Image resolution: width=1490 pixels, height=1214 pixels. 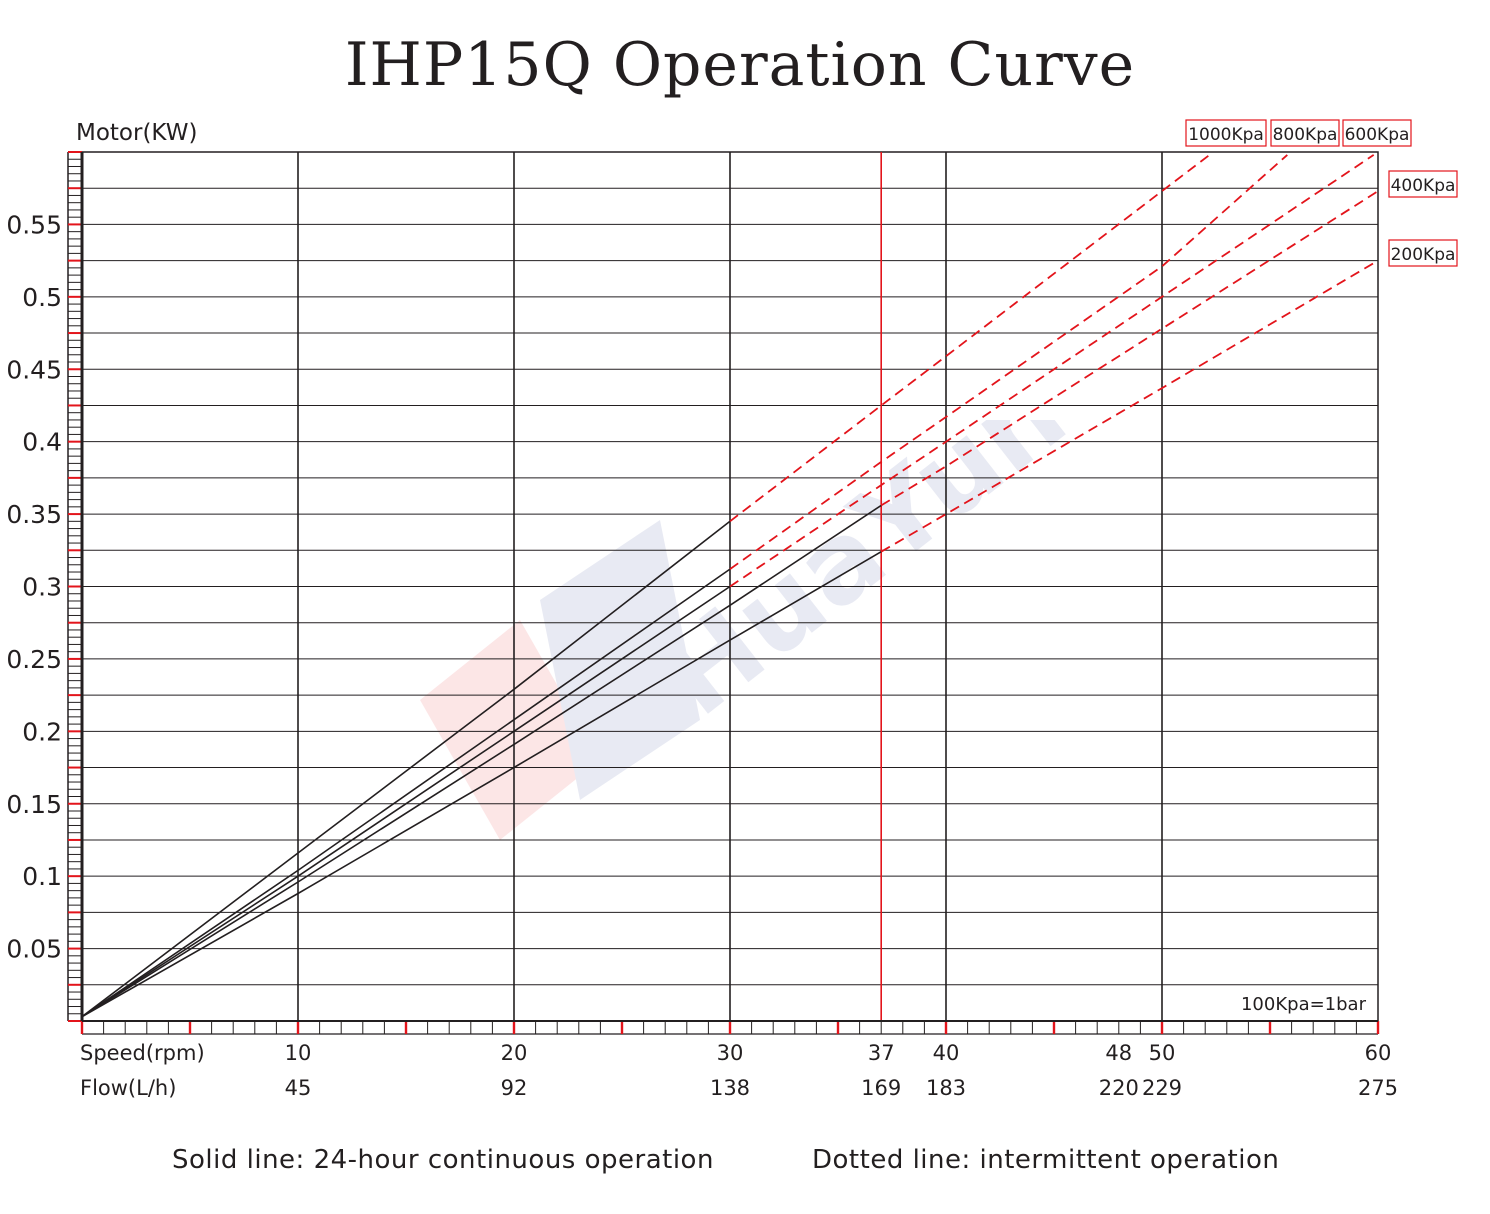 I want to click on y-tick-label: 0.45, so click(x=34, y=369).